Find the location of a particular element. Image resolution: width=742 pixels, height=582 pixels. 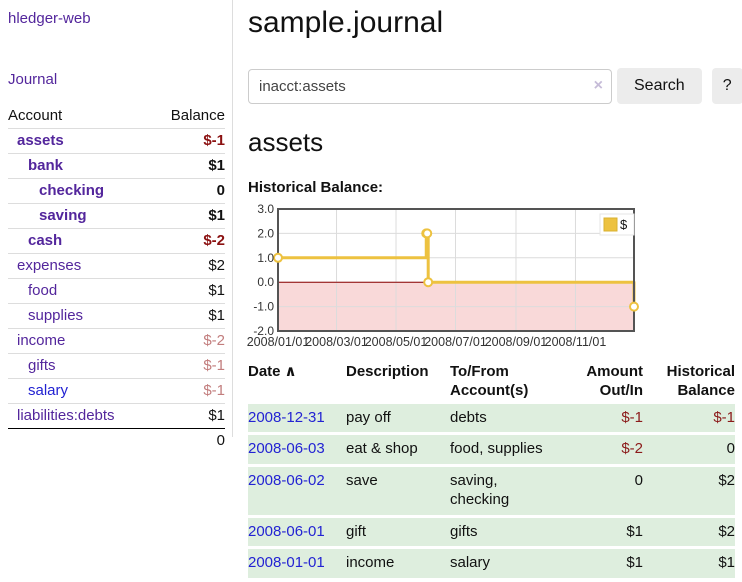

account-link-saving: saving is located at coordinates (63, 215).